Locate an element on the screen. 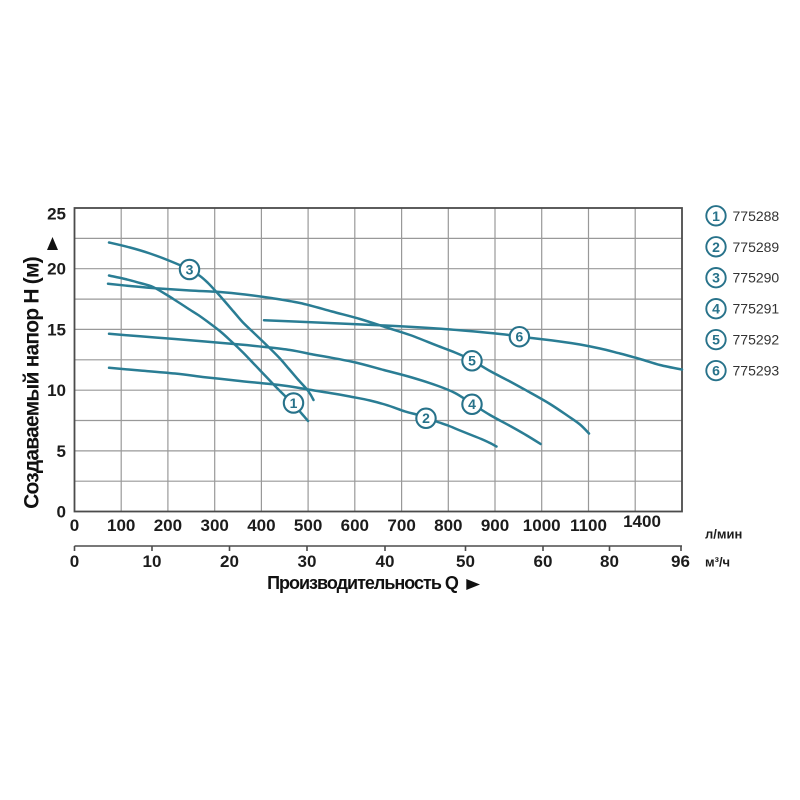 The height and width of the screenshot is (800, 800). svg-text: 60 is located at coordinates (543, 561).